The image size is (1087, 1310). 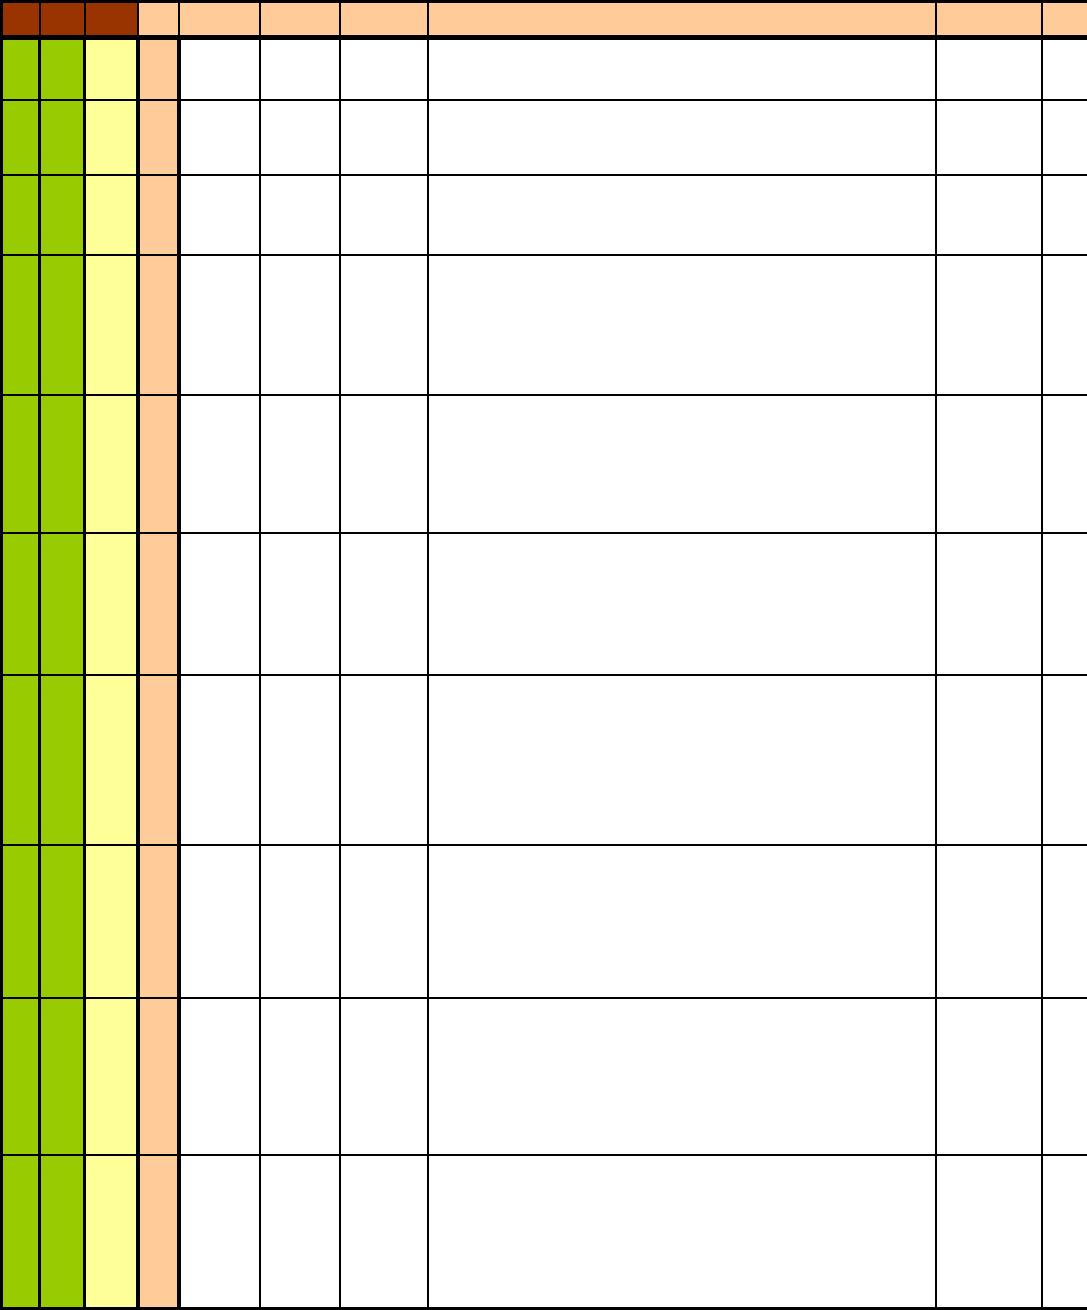 What do you see at coordinates (989, 760) in the screenshot?
I see `cell-r7-c9` at bounding box center [989, 760].